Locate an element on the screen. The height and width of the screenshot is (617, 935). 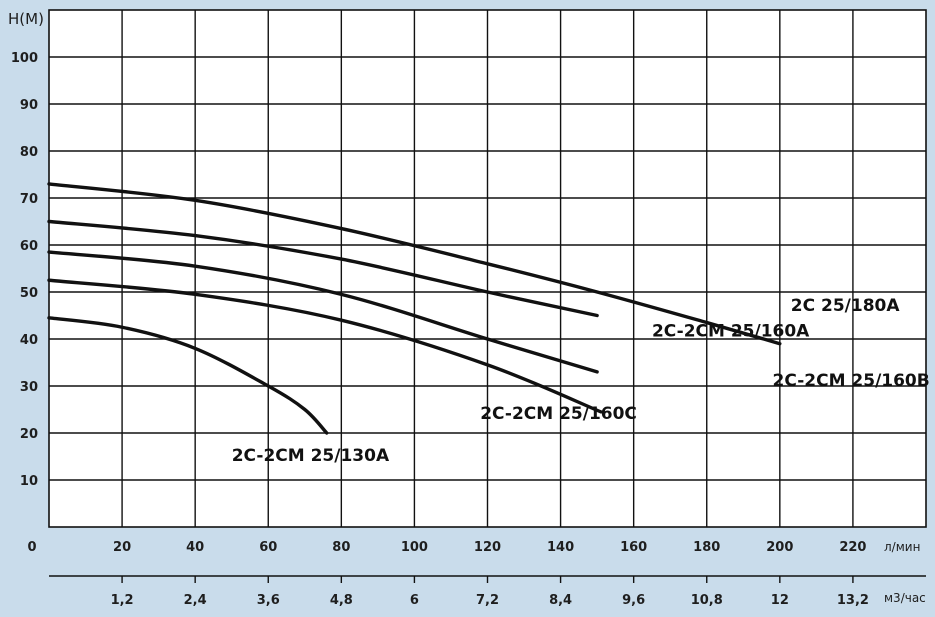
x2-axis-unit: м3/час is located at coordinates (905, 598).